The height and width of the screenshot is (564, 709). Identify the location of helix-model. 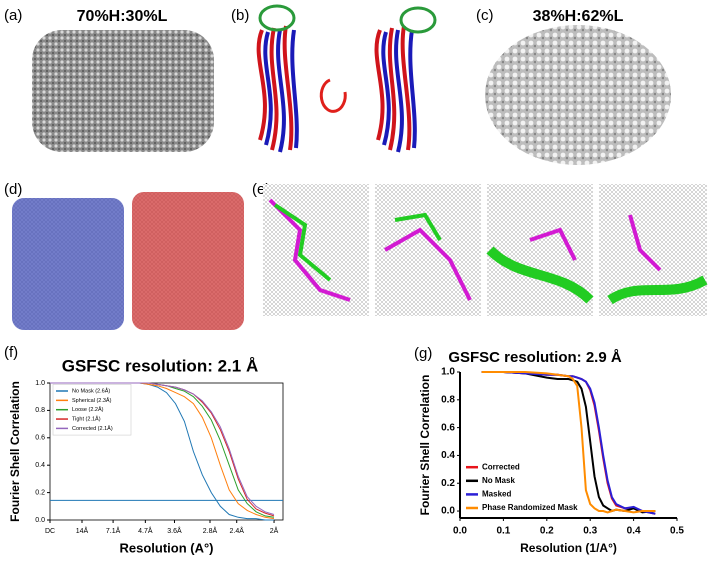
(336, 89).